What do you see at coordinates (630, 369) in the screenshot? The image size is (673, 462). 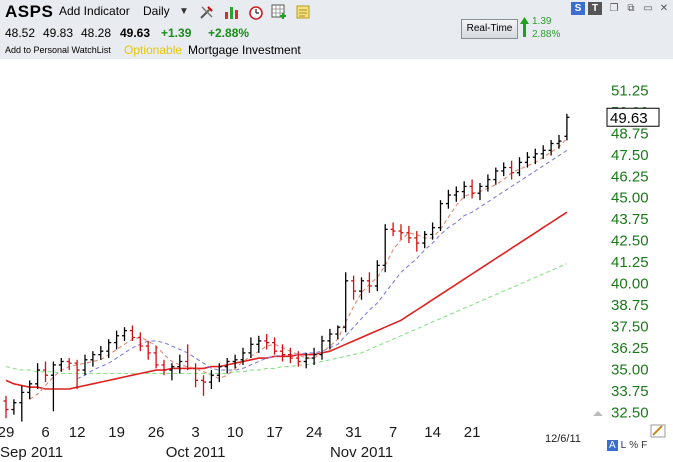 I see `y-tick-label: 35.00` at bounding box center [630, 369].